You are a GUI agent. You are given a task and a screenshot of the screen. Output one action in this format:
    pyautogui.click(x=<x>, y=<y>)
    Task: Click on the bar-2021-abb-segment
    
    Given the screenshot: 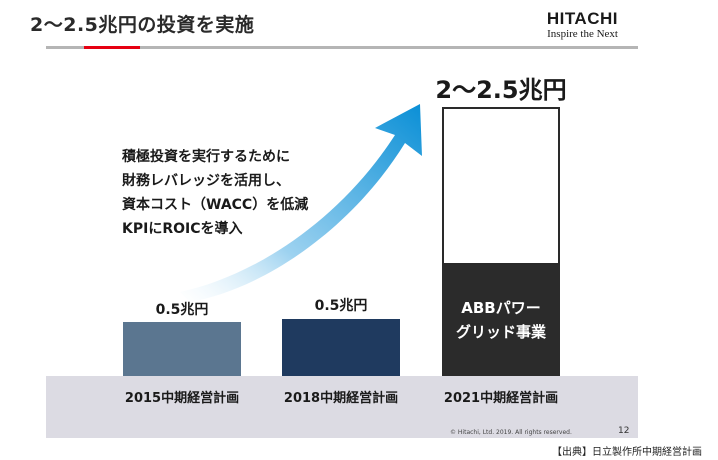 What is the action you would take?
    pyautogui.click(x=501, y=320)
    